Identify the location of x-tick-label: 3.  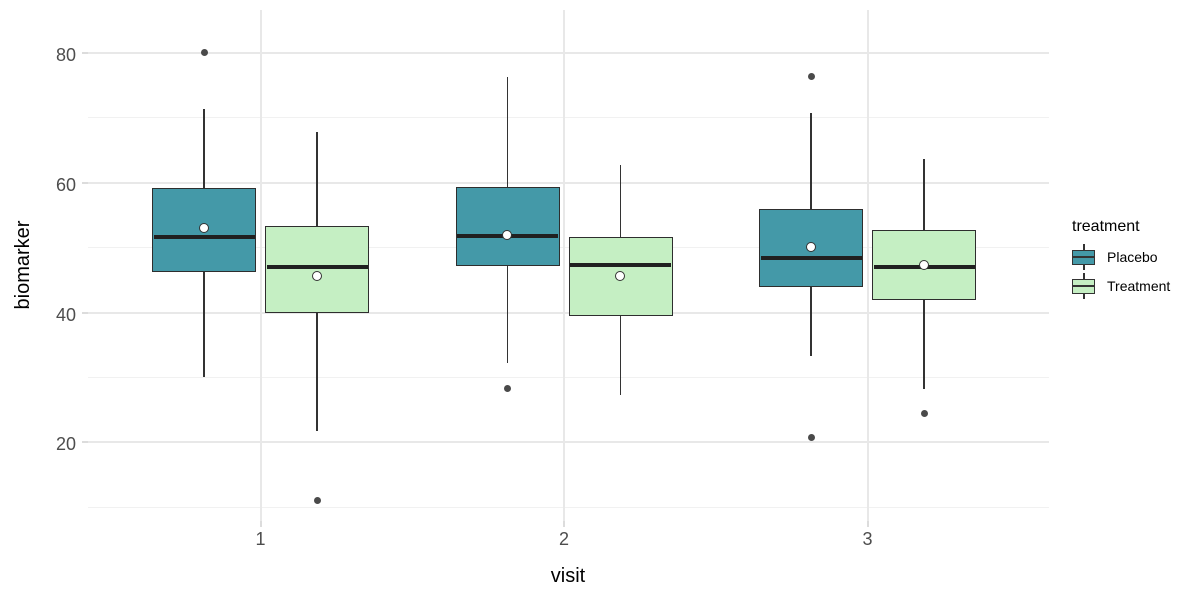
(867, 539).